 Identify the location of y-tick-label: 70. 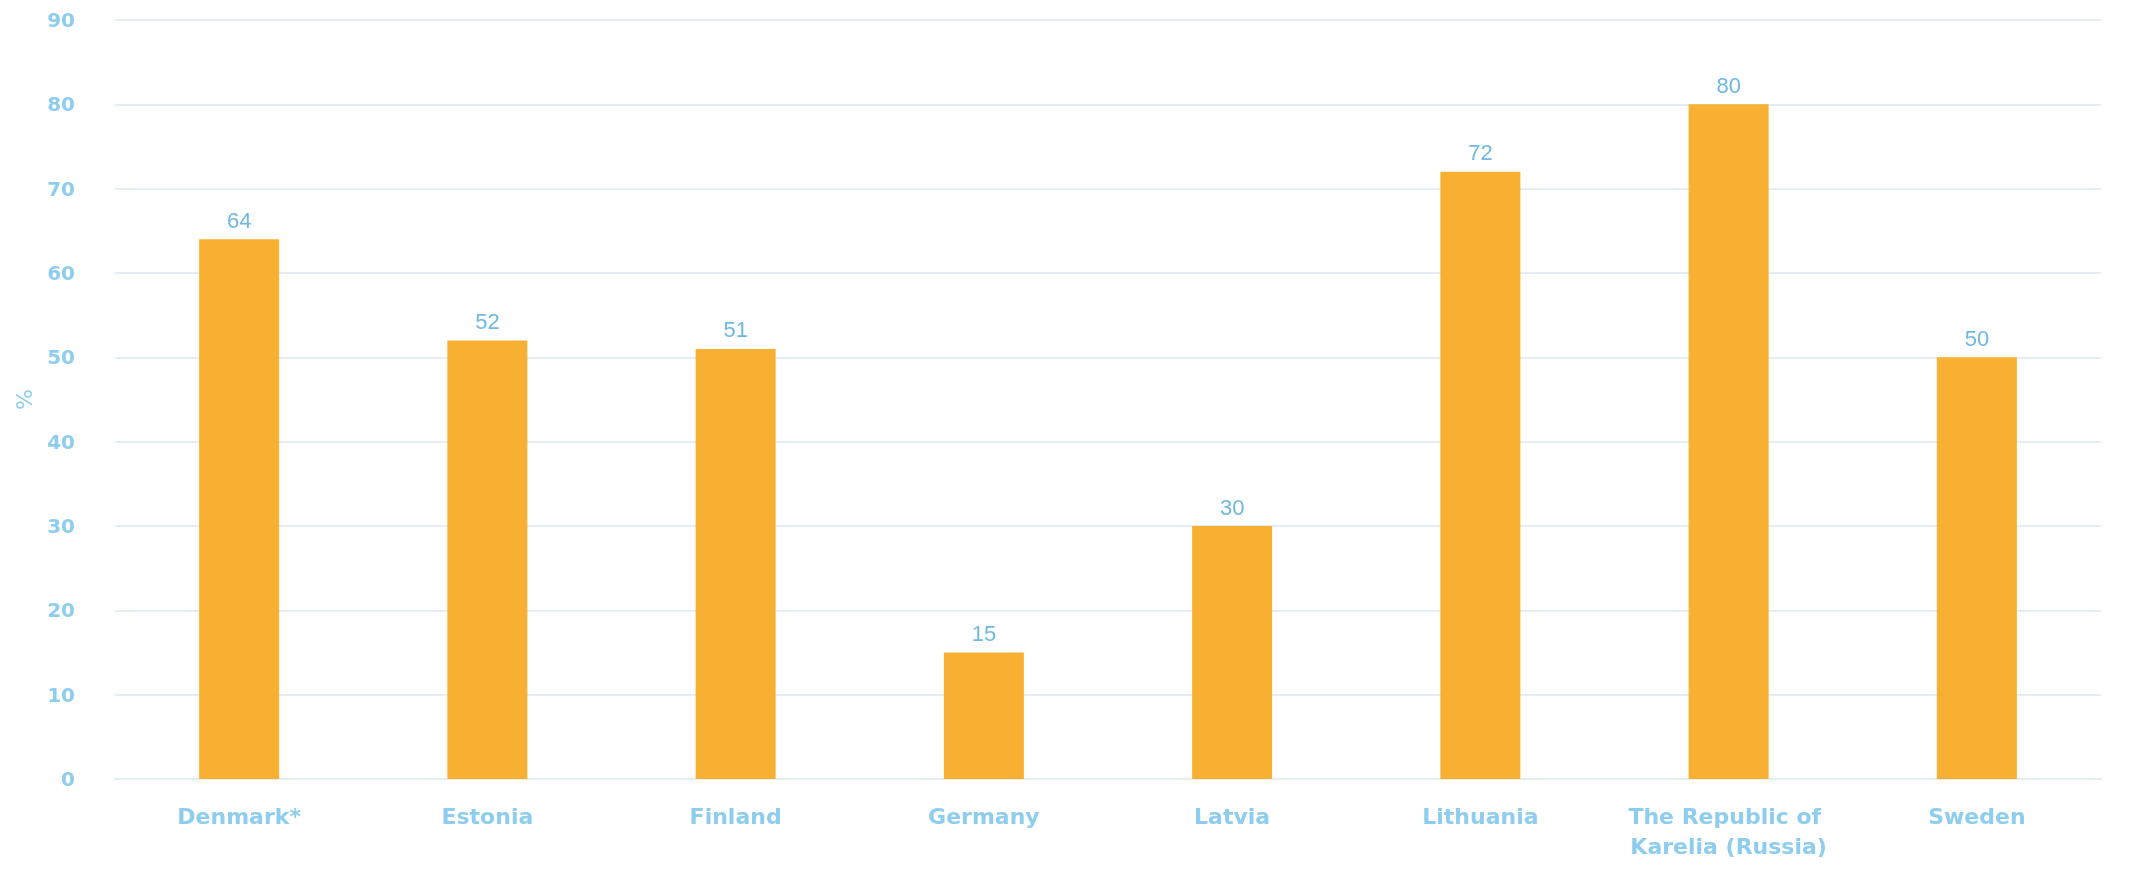
(61, 188).